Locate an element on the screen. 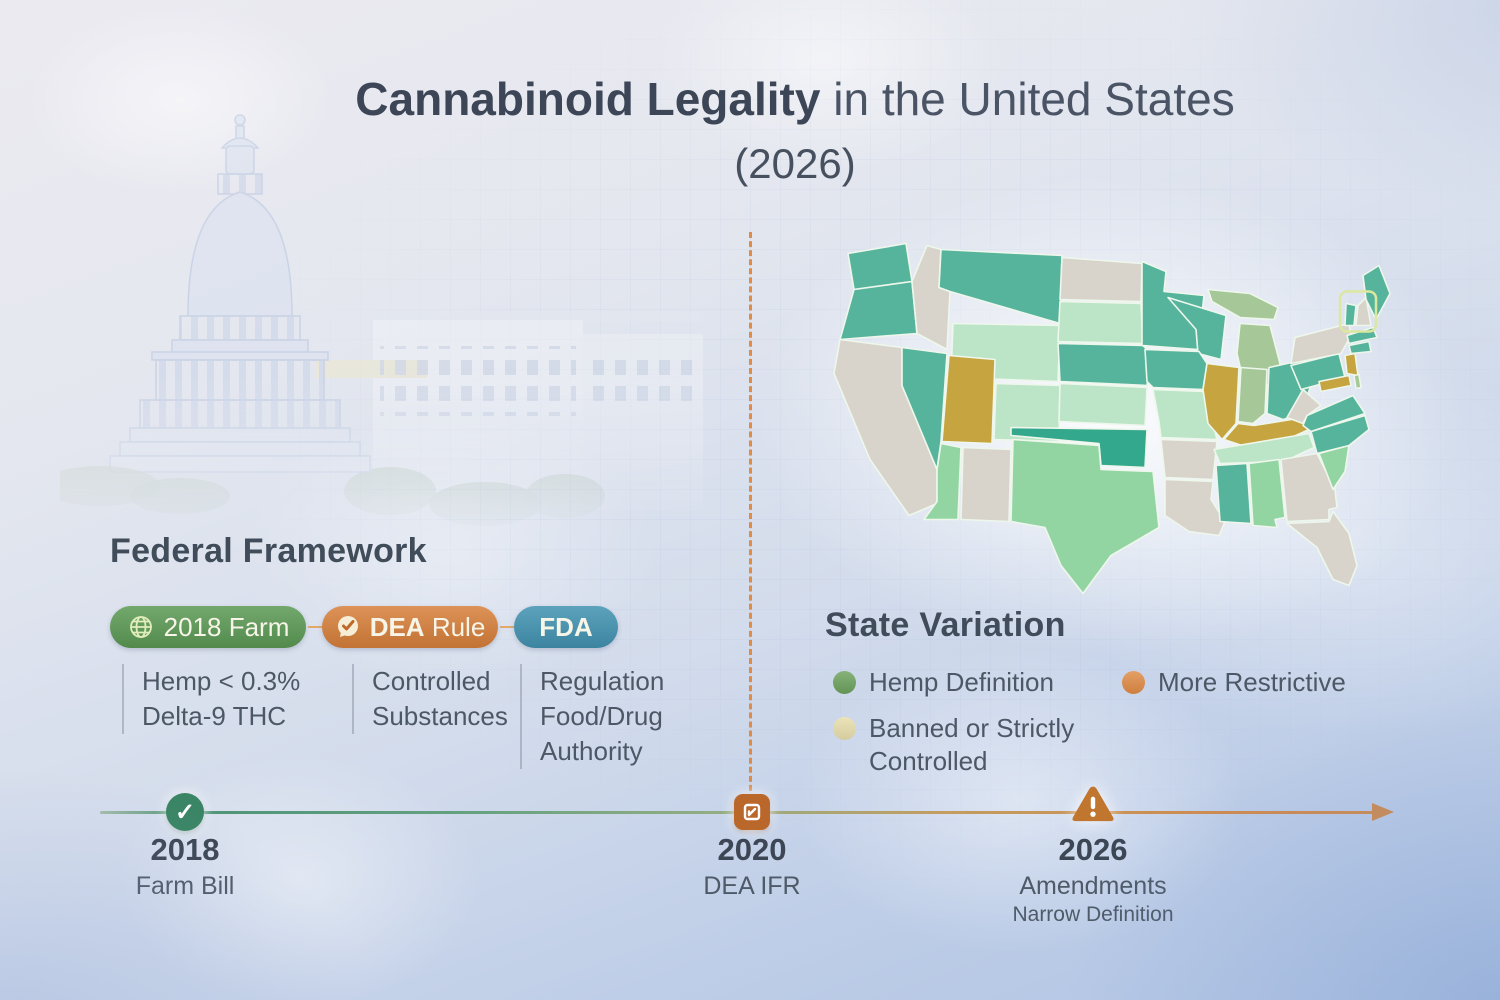 The image size is (1500, 1000). desc-dea-rule: Controlled Substances is located at coordinates (430, 699).